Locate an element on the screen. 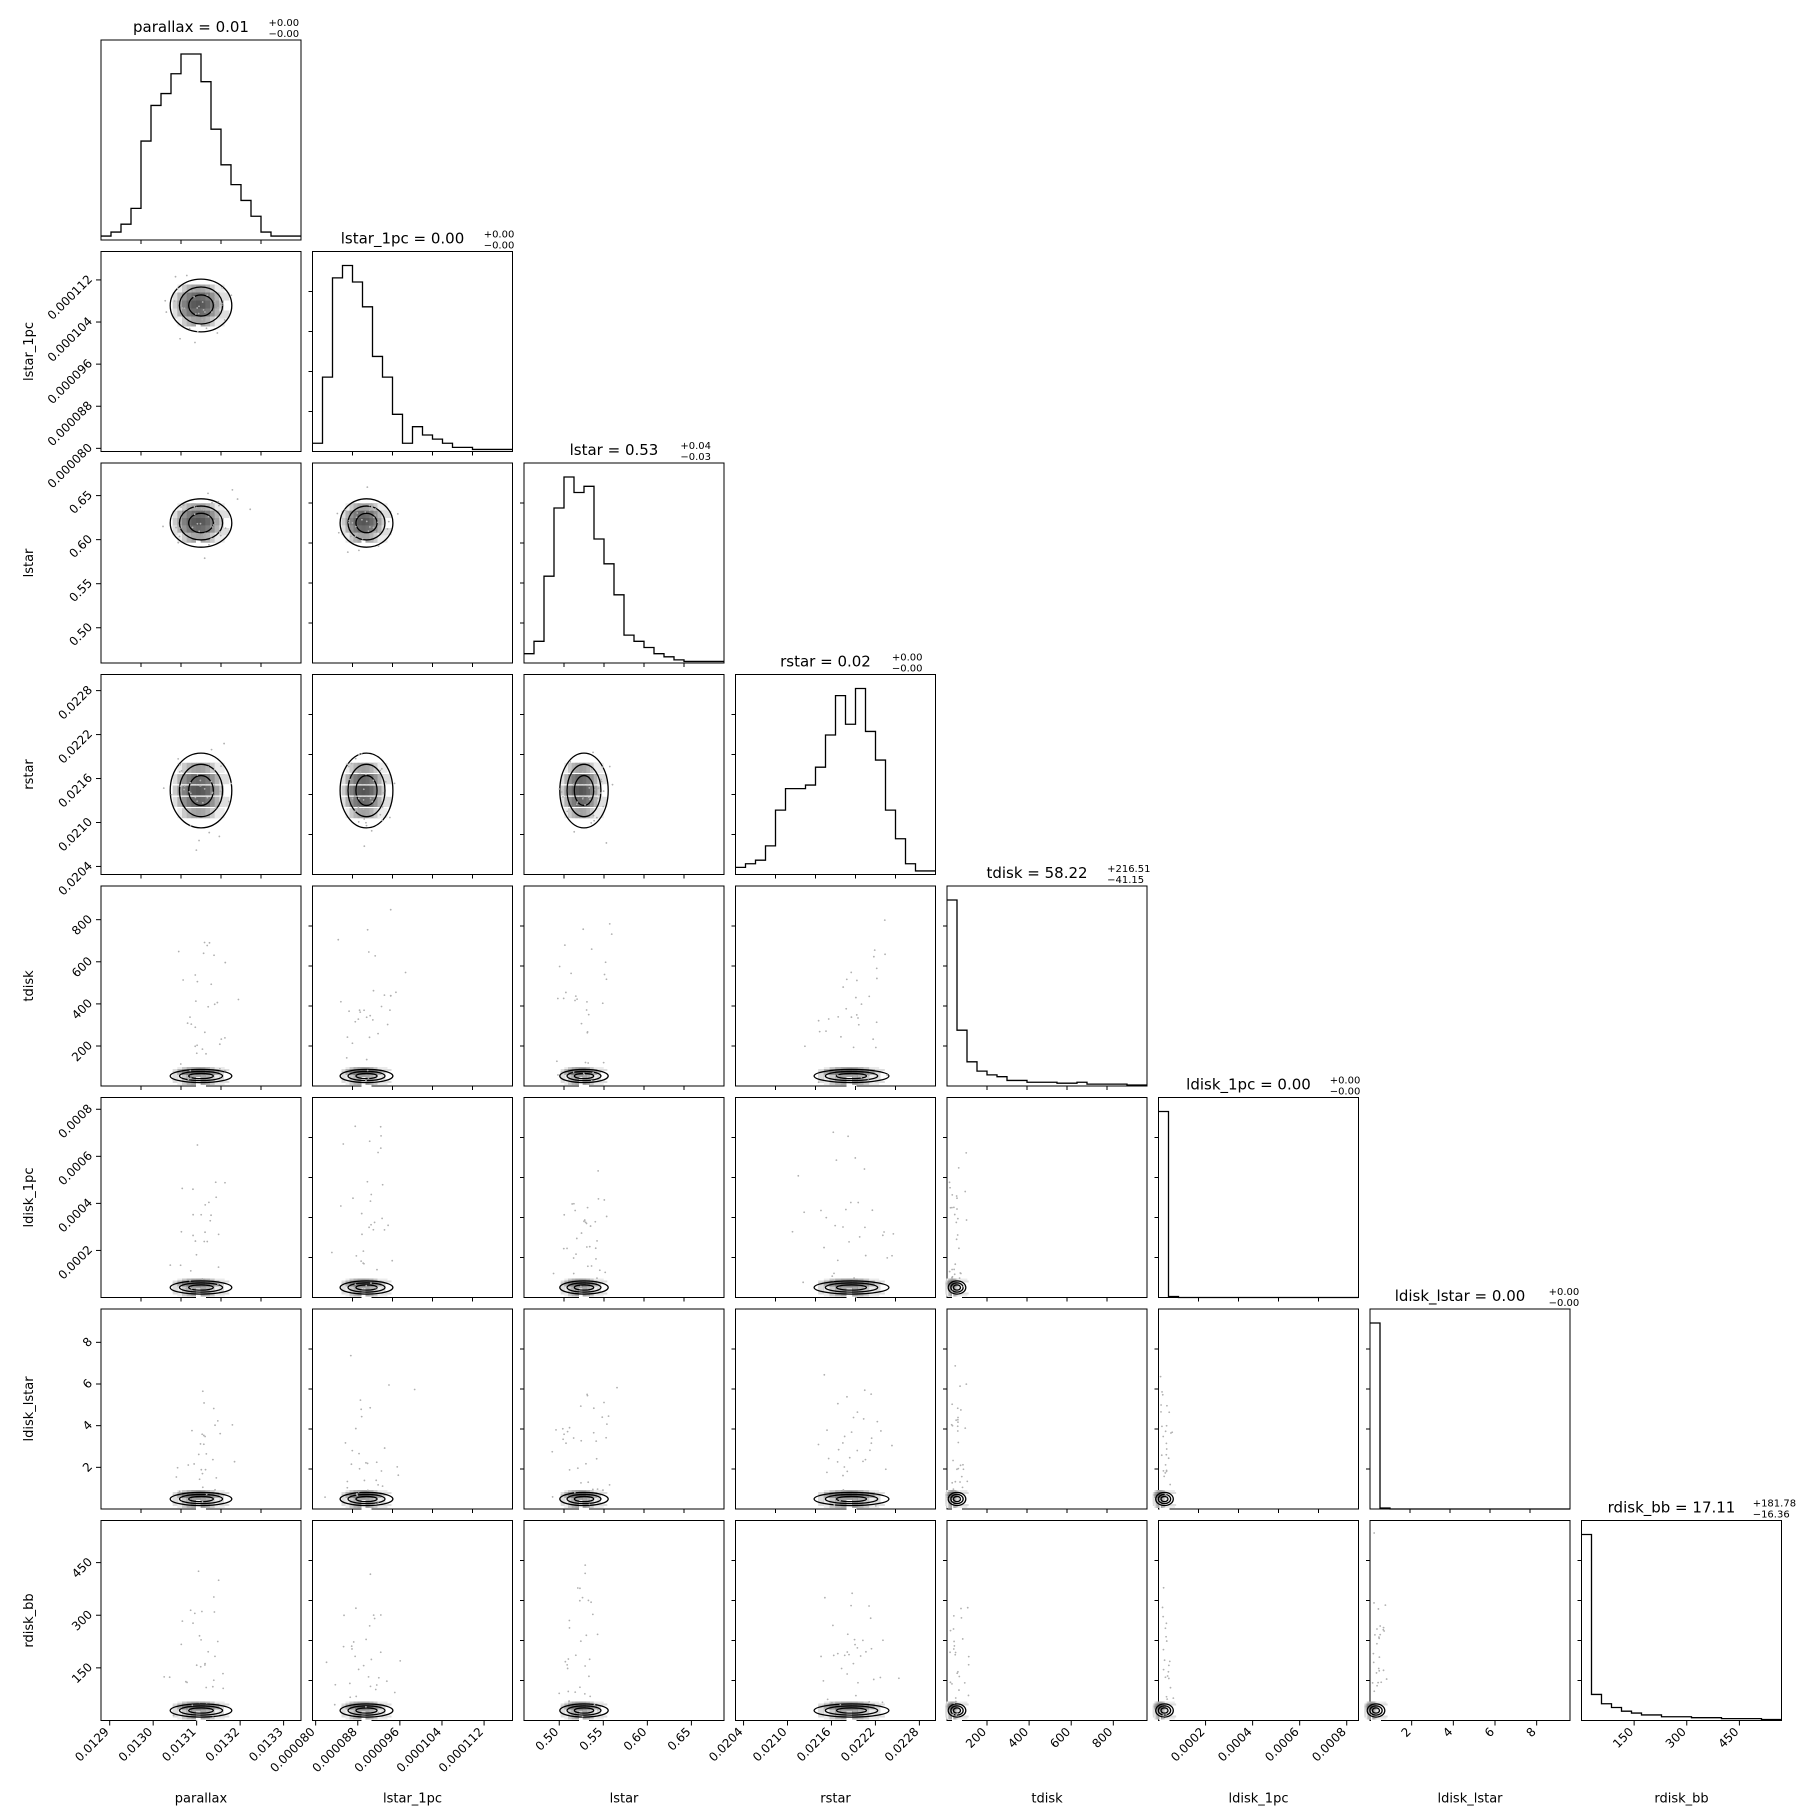  panel-tdisk-vs-parallax: 200 400 600 800 tdisk is located at coordinates (162, 987).